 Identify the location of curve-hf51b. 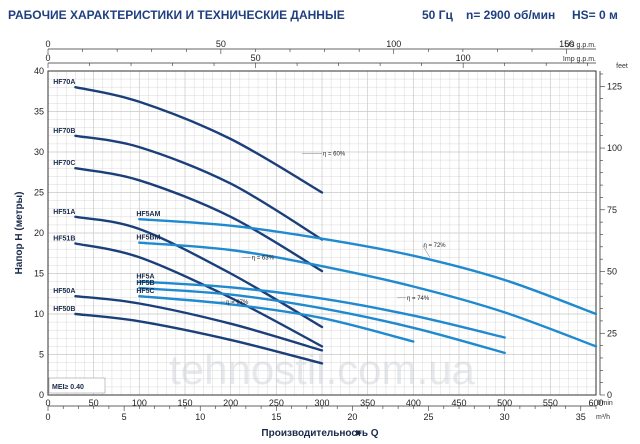
(199, 295).